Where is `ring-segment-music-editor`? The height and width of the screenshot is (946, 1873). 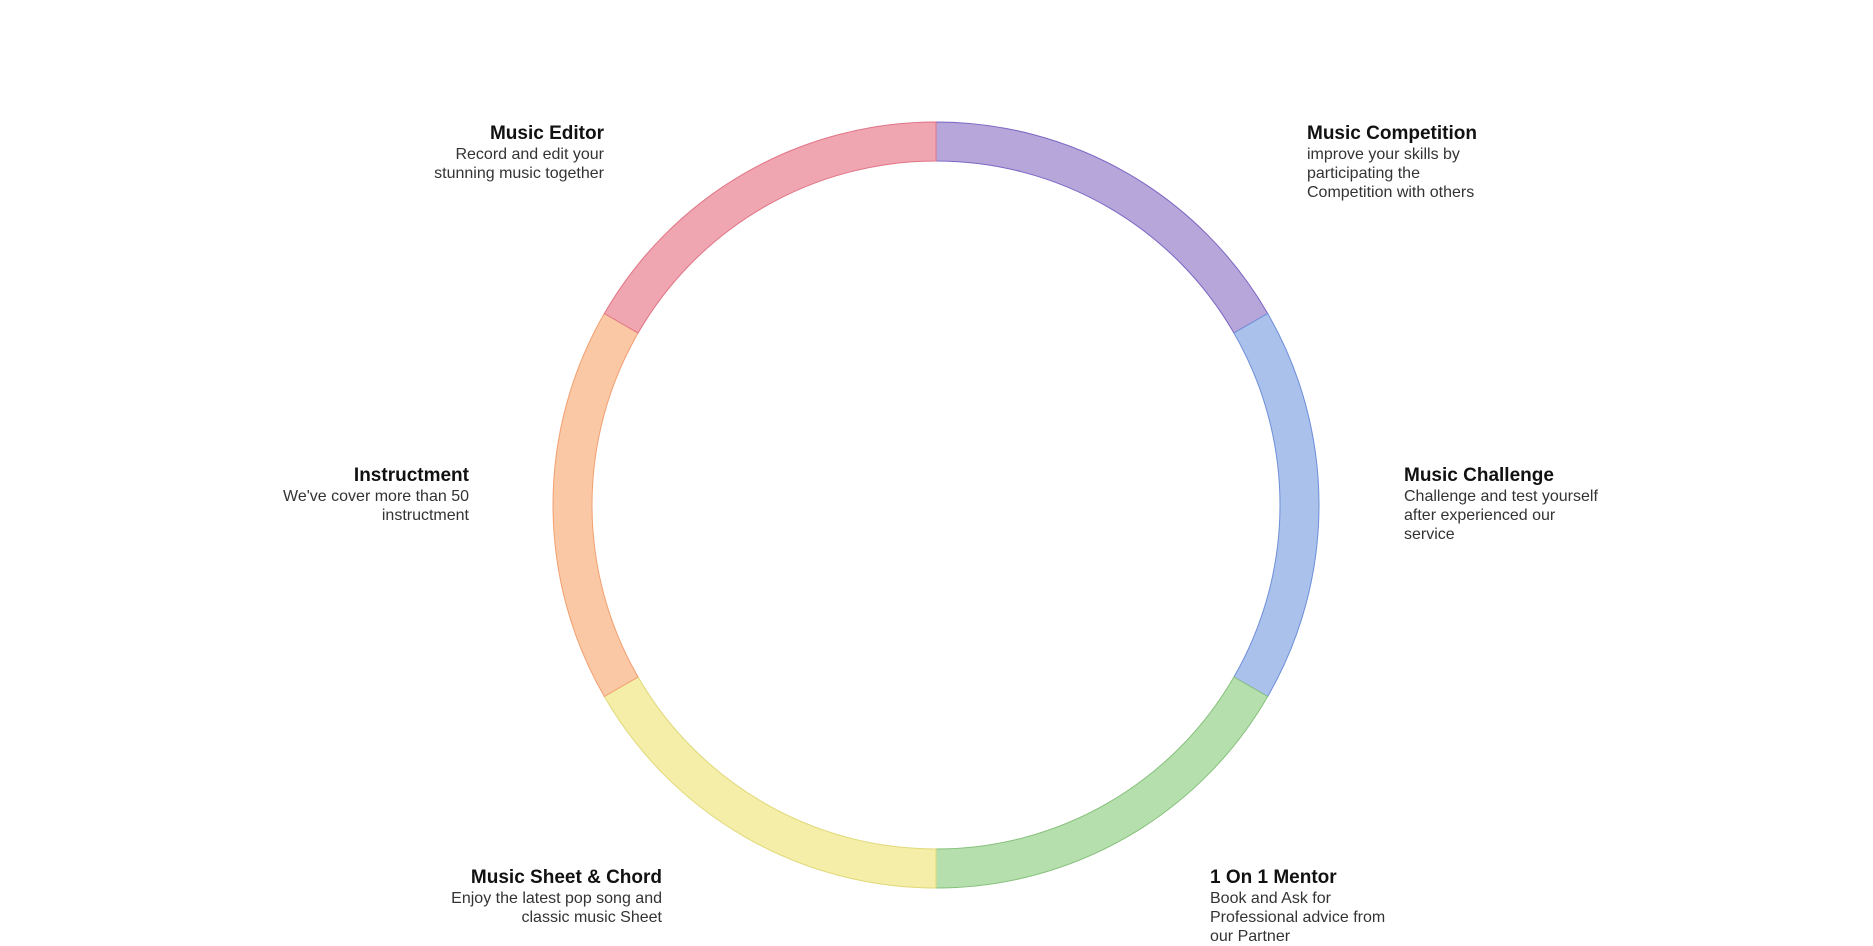
ring-segment-music-editor is located at coordinates (770, 227).